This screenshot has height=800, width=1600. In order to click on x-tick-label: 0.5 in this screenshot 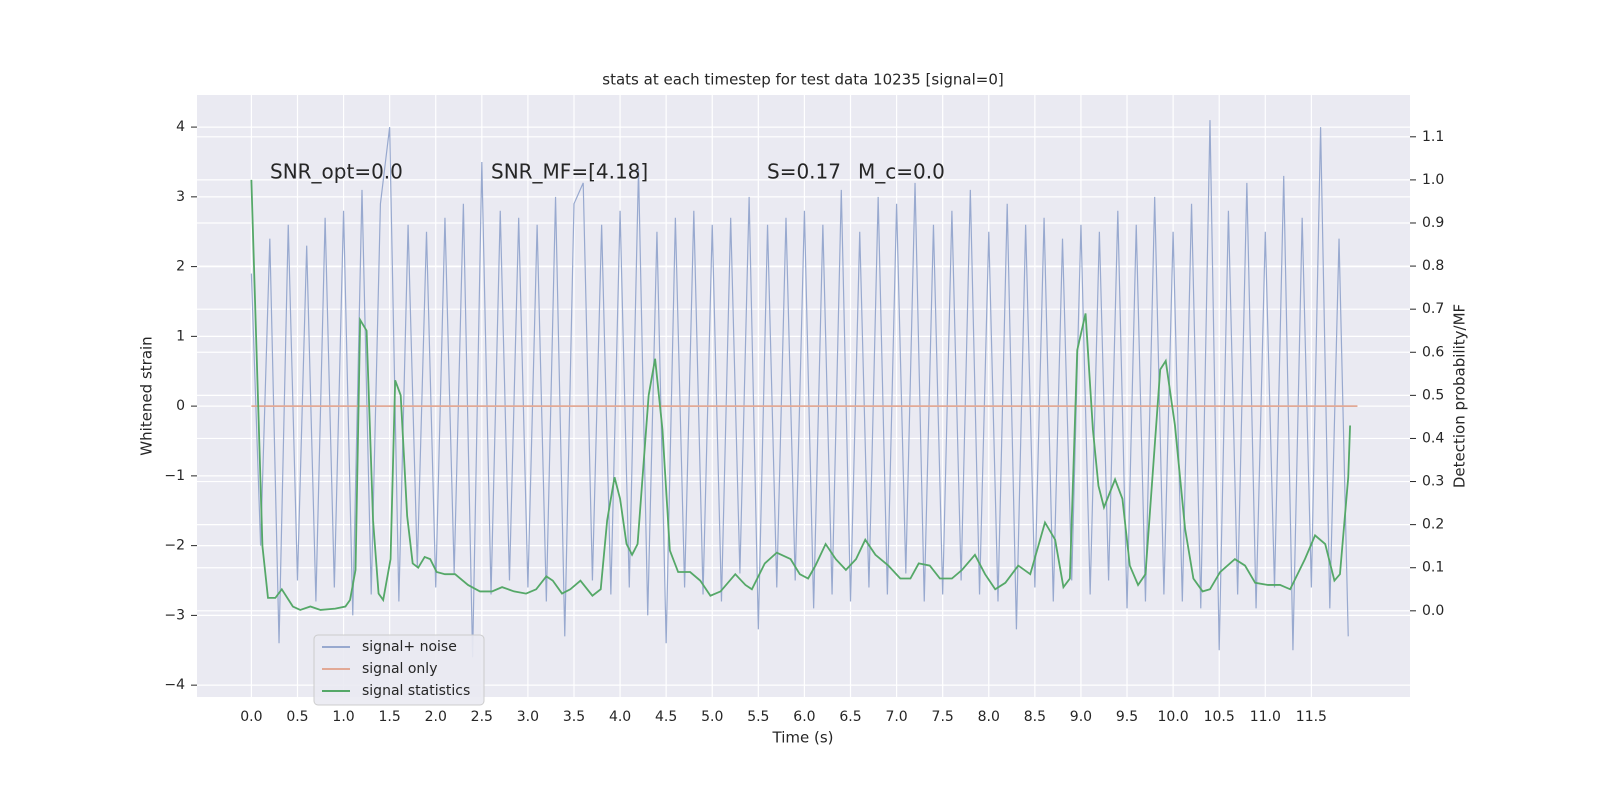, I will do `click(297, 717)`.